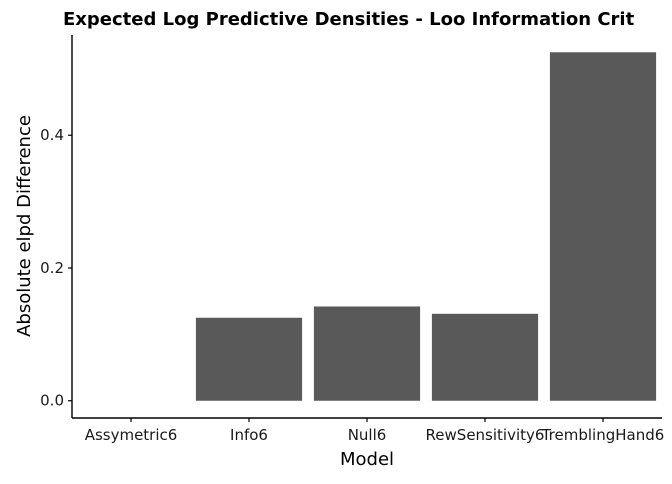 The image size is (672, 484). What do you see at coordinates (485, 357) in the screenshot?
I see `bar-RewSensitivity6` at bounding box center [485, 357].